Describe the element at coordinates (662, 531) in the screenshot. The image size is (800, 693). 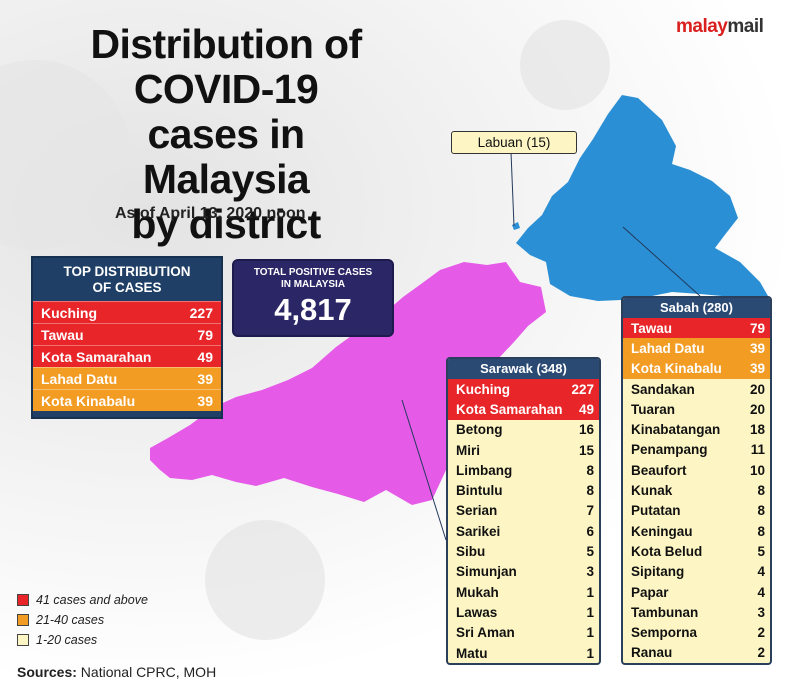
I see `district-name: Keningau` at that location.